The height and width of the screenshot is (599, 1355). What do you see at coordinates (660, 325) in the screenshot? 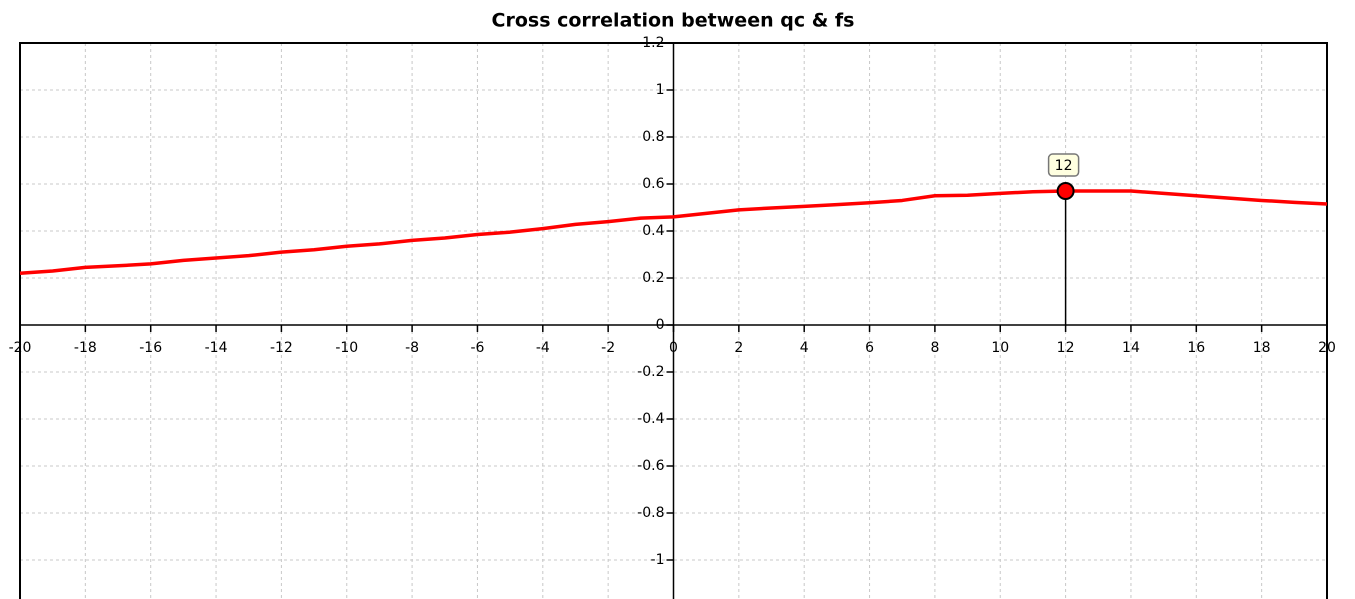
I see `y-tick-label: 0` at bounding box center [660, 325].